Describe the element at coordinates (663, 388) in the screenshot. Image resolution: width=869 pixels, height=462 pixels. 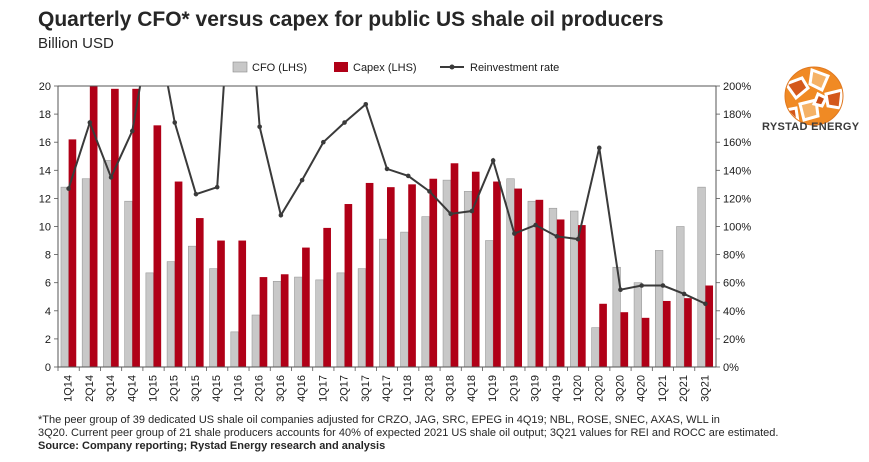
I see `x-tick-label: 1Q21` at that location.